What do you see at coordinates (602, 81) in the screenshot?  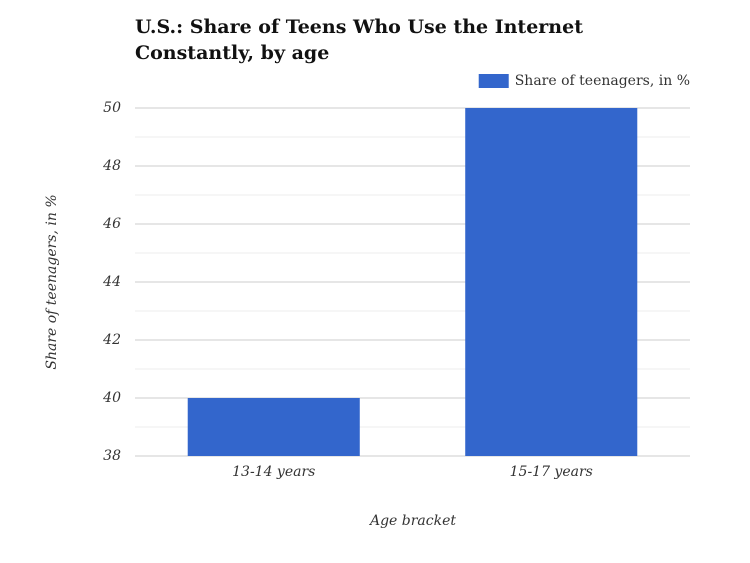 I see `legend-label: Share of teenagers, in %` at bounding box center [602, 81].